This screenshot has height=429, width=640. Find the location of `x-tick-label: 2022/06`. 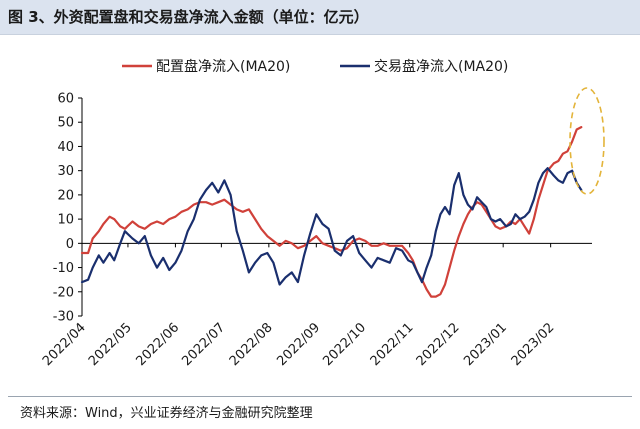

x-tick-label: 2022/06 is located at coordinates (157, 344).